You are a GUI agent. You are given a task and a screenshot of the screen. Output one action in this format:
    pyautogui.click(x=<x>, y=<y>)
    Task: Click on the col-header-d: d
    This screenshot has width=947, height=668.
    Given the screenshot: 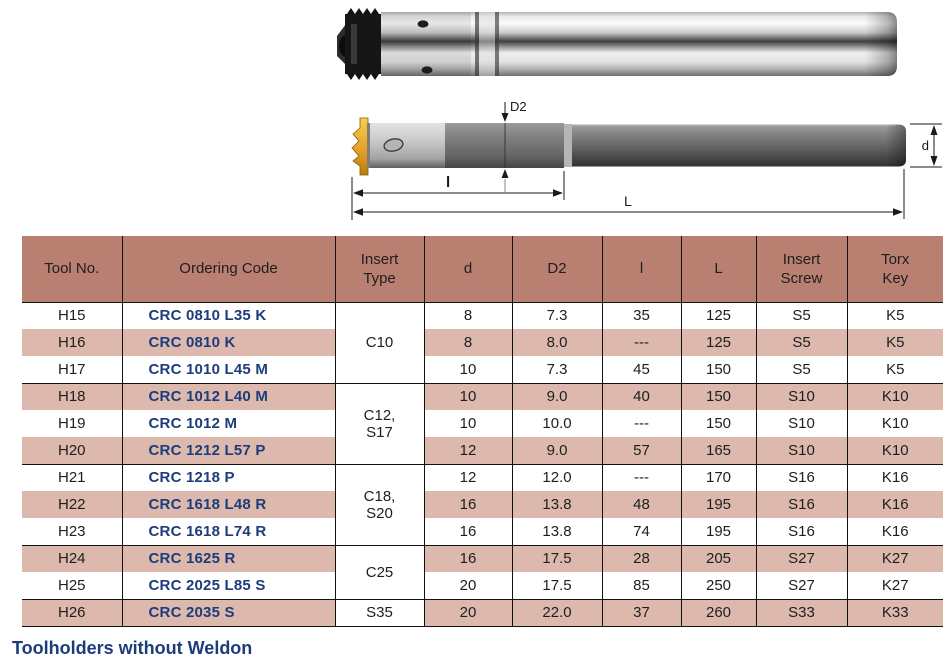 What is the action you would take?
    pyautogui.click(x=467, y=269)
    